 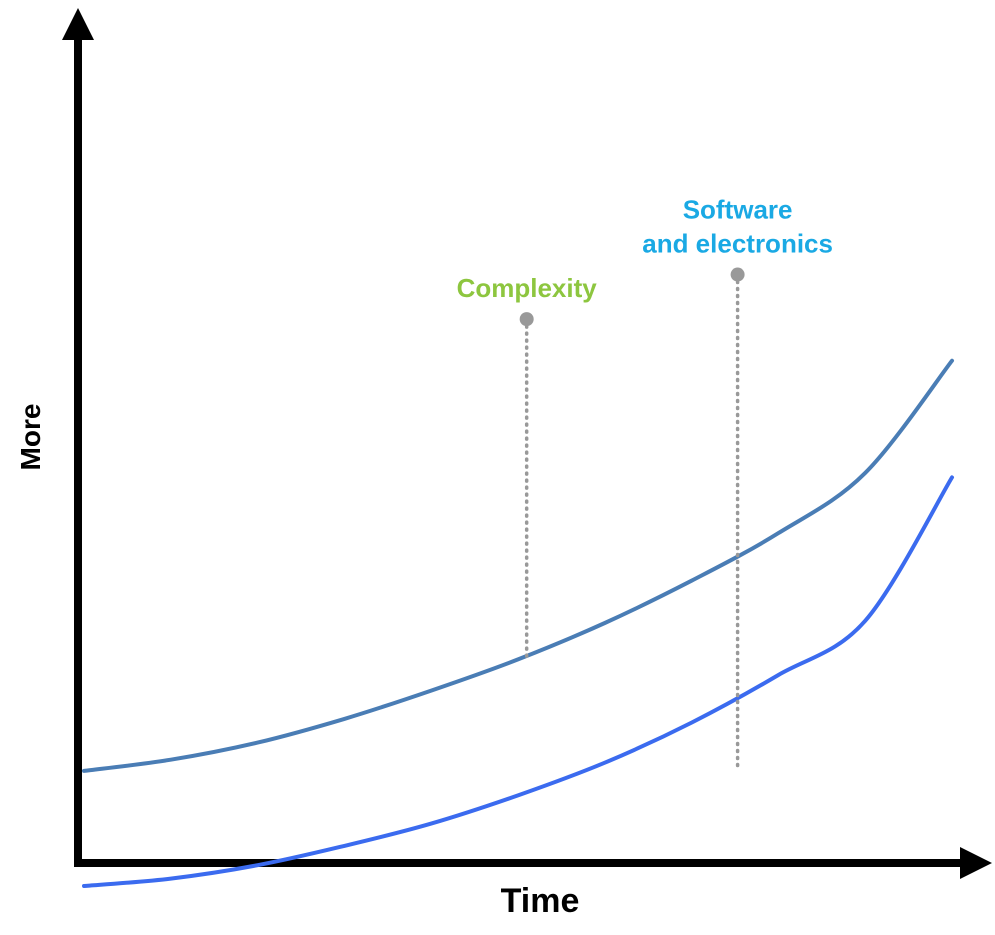 What do you see at coordinates (976, 863) in the screenshot?
I see `x-axis-arrowhead` at bounding box center [976, 863].